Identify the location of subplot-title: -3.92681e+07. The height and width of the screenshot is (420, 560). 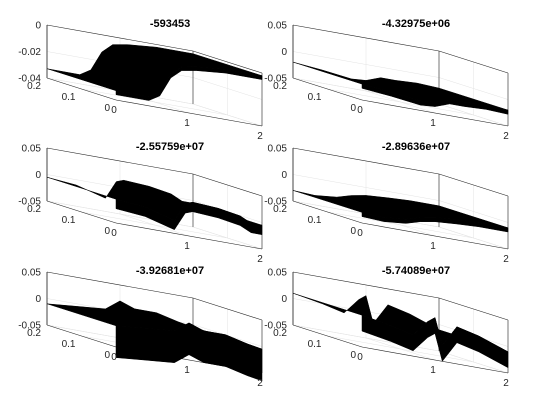
(170, 271).